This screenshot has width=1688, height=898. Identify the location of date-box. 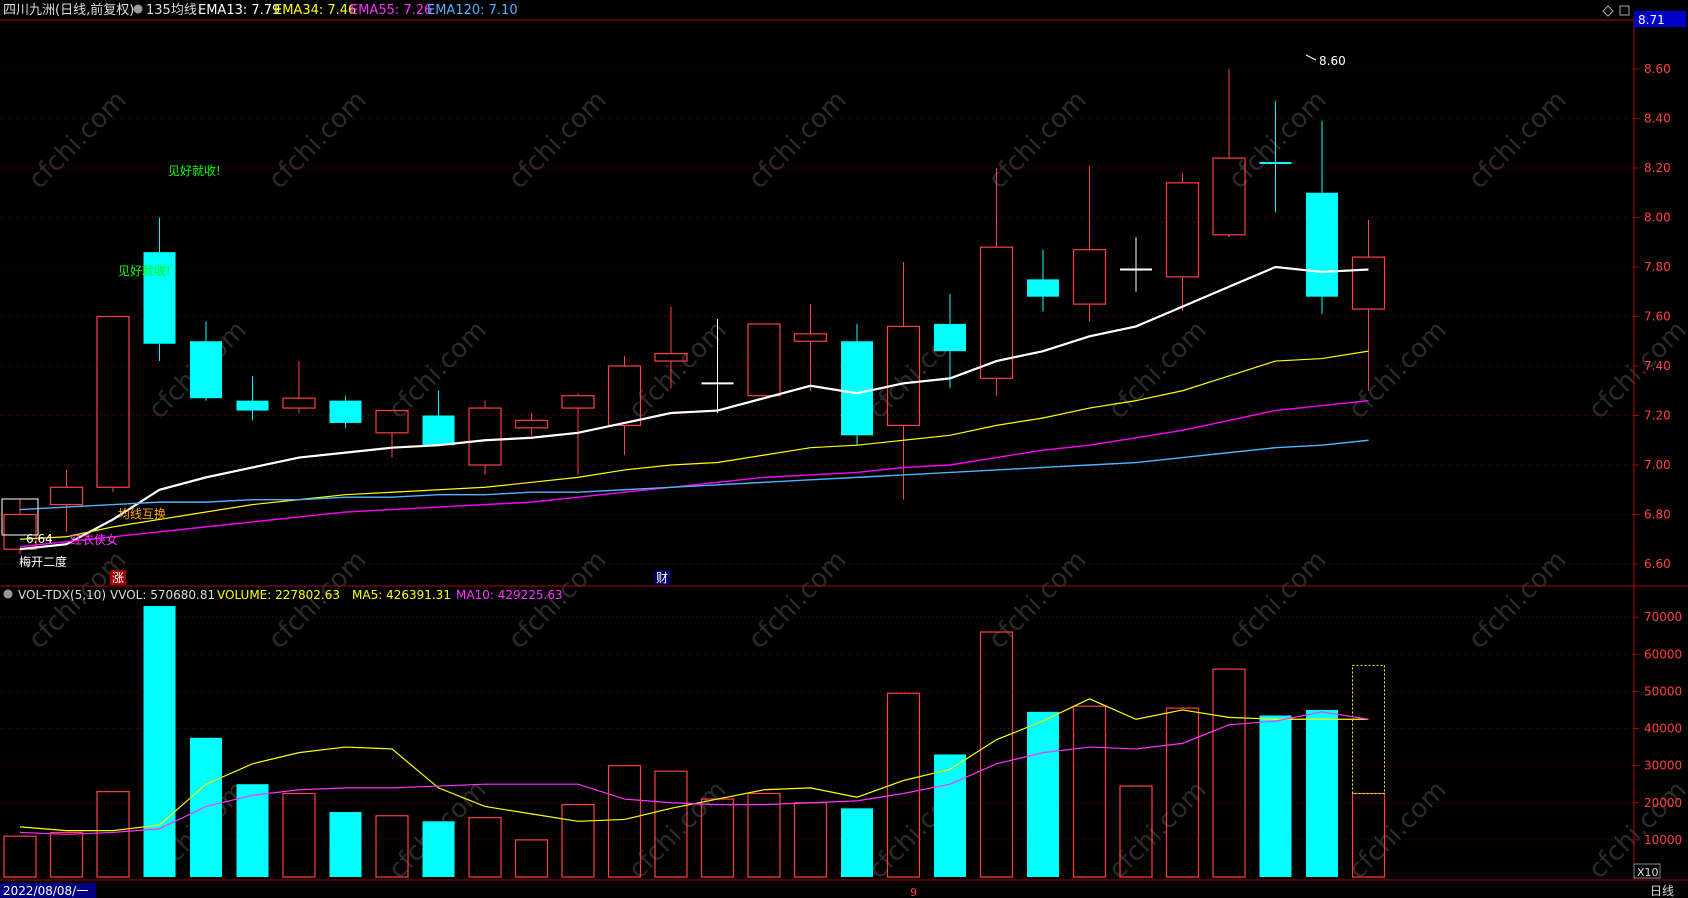
(48, 890).